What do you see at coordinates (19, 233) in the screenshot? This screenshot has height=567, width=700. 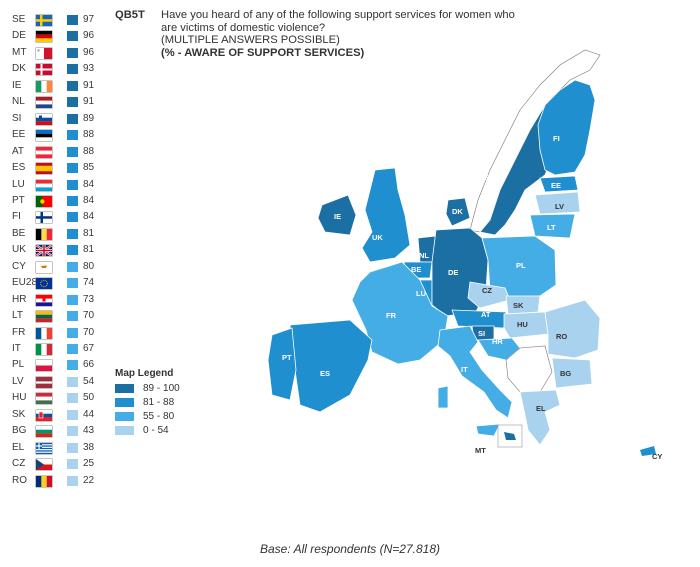 I see `country-code: BE` at bounding box center [19, 233].